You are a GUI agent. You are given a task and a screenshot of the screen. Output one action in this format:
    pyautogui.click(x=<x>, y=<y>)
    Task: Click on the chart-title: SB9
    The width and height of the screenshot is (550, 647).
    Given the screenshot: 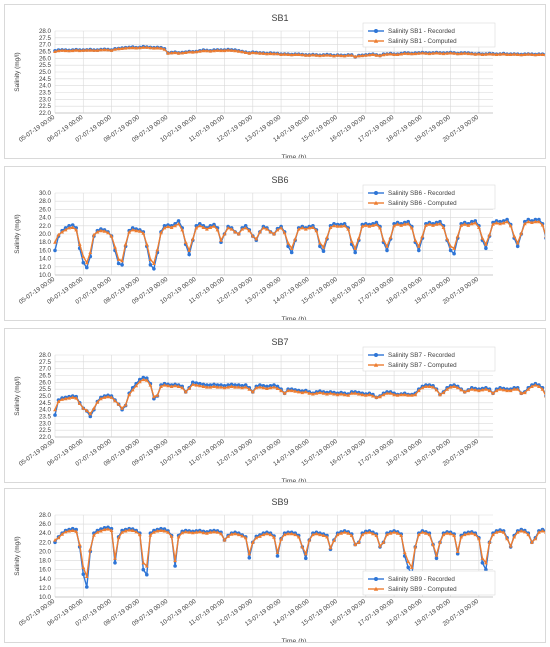 What is the action you would take?
    pyautogui.click(x=279, y=502)
    